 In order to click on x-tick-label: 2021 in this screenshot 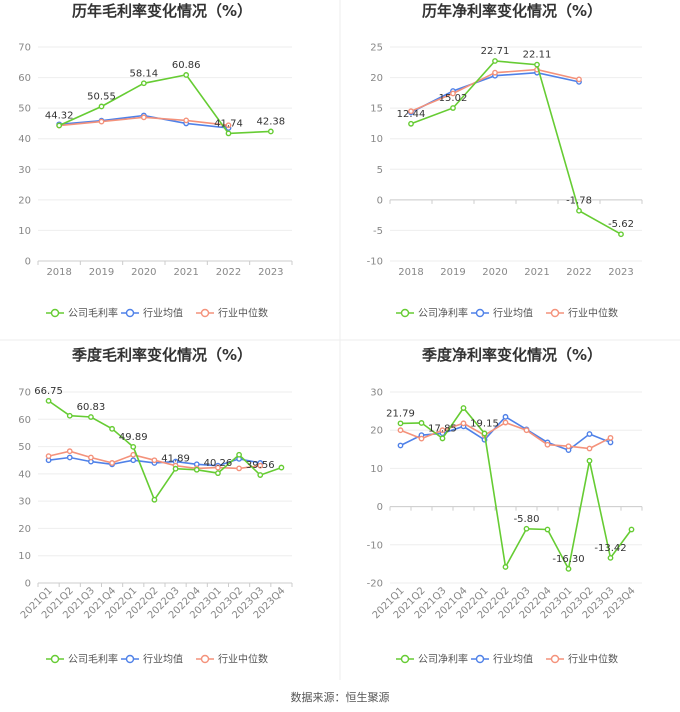, I will do `click(536, 272)`.